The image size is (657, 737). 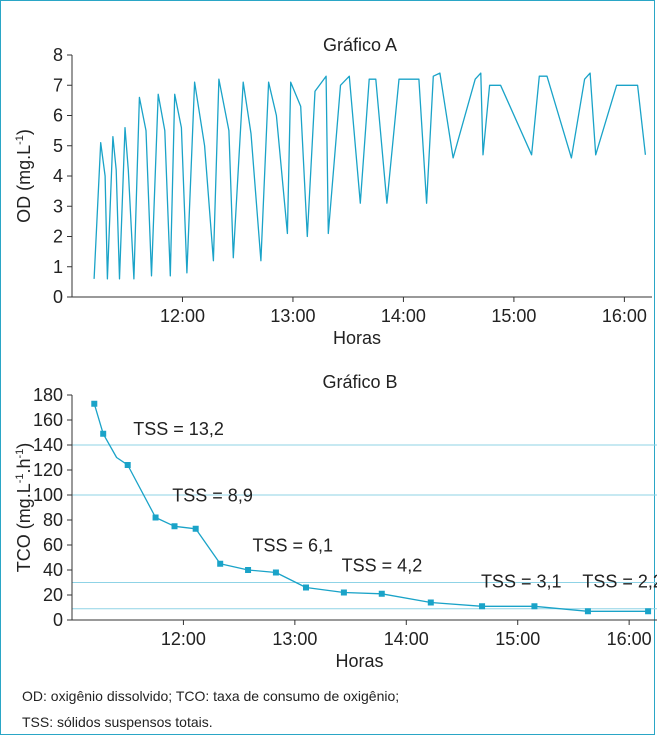 I want to click on tss-annotation: TSS = 4,2, so click(x=382, y=565).